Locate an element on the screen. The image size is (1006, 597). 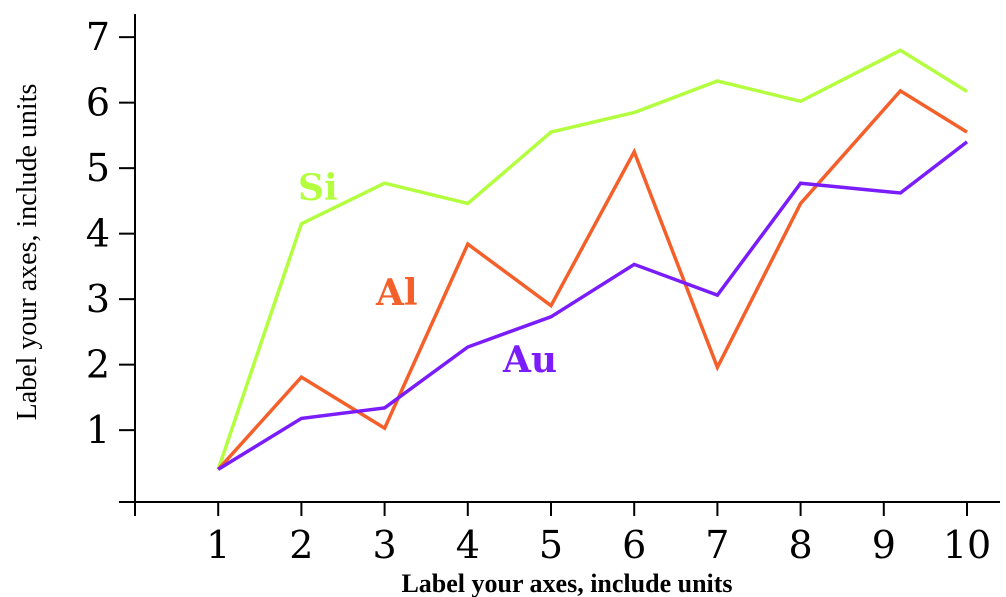
series-label-si: Si is located at coordinates (318, 188).